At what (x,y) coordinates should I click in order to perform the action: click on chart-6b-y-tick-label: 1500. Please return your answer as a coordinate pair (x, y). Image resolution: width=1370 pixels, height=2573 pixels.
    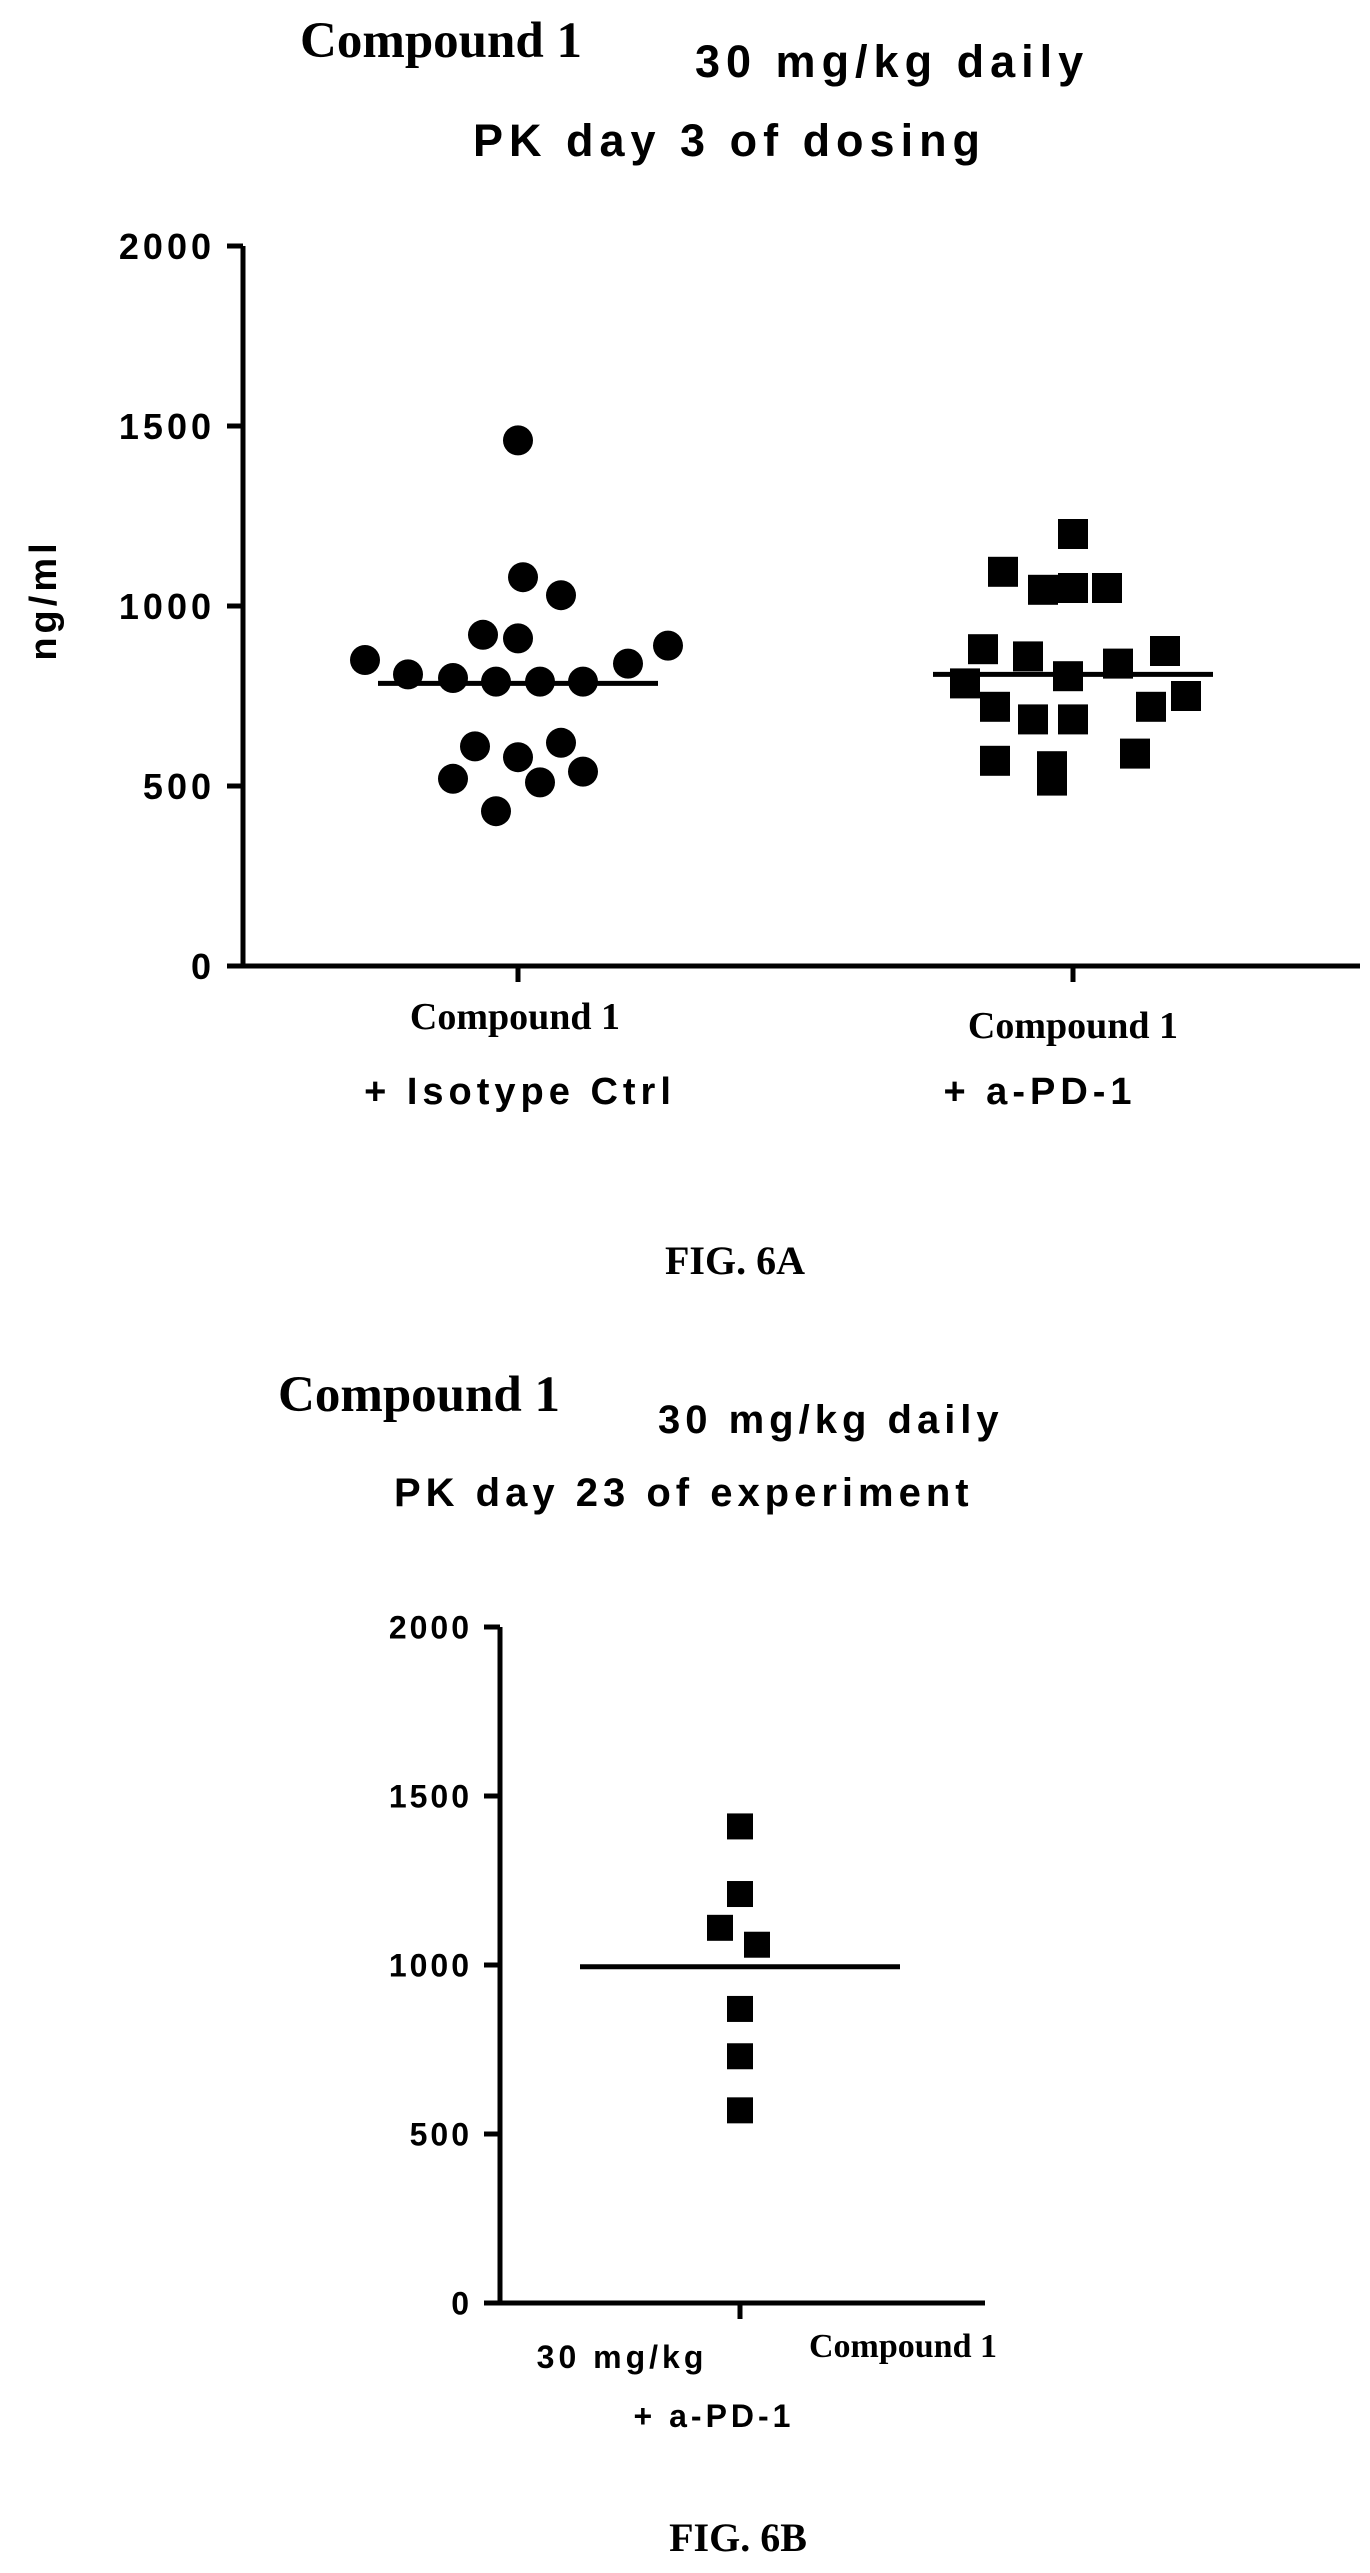
    Looking at the image, I should click on (430, 1797).